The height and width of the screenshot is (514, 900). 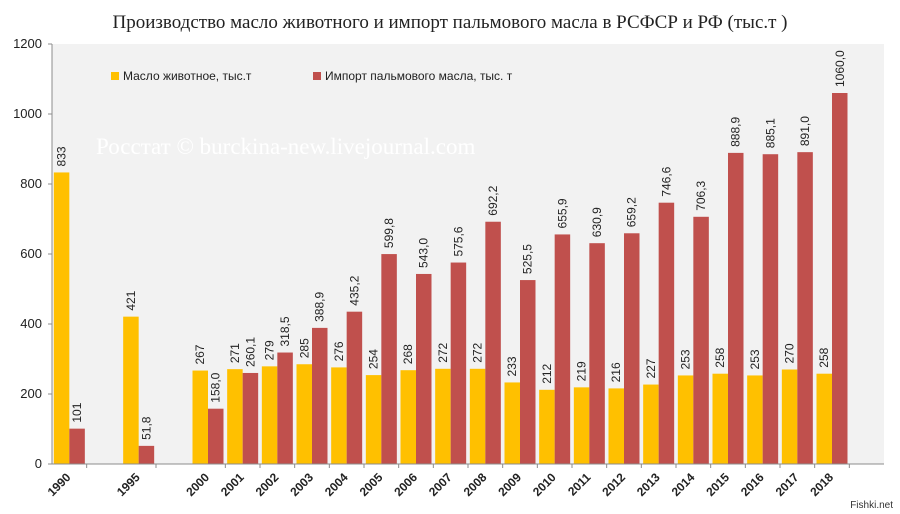 I want to click on x-tick-label-2012: 2012, so click(x=613, y=484).